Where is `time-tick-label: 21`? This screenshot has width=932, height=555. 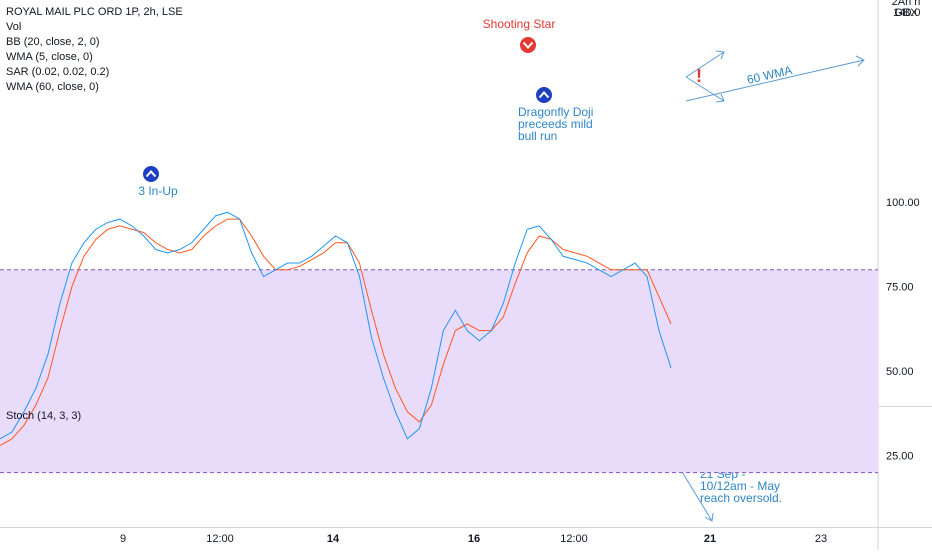 time-tick-label: 21 is located at coordinates (710, 539).